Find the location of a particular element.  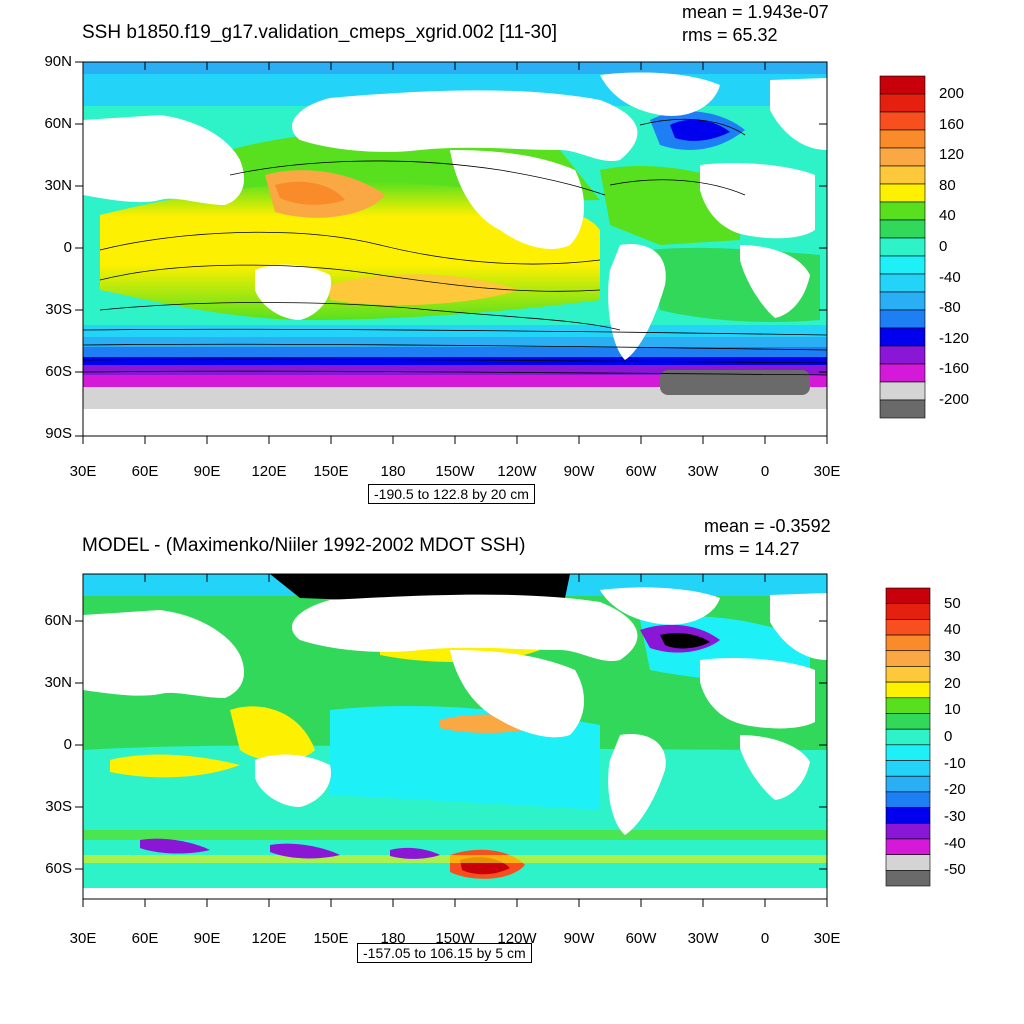

bottom-lon-label: 90W is located at coordinates (579, 938).